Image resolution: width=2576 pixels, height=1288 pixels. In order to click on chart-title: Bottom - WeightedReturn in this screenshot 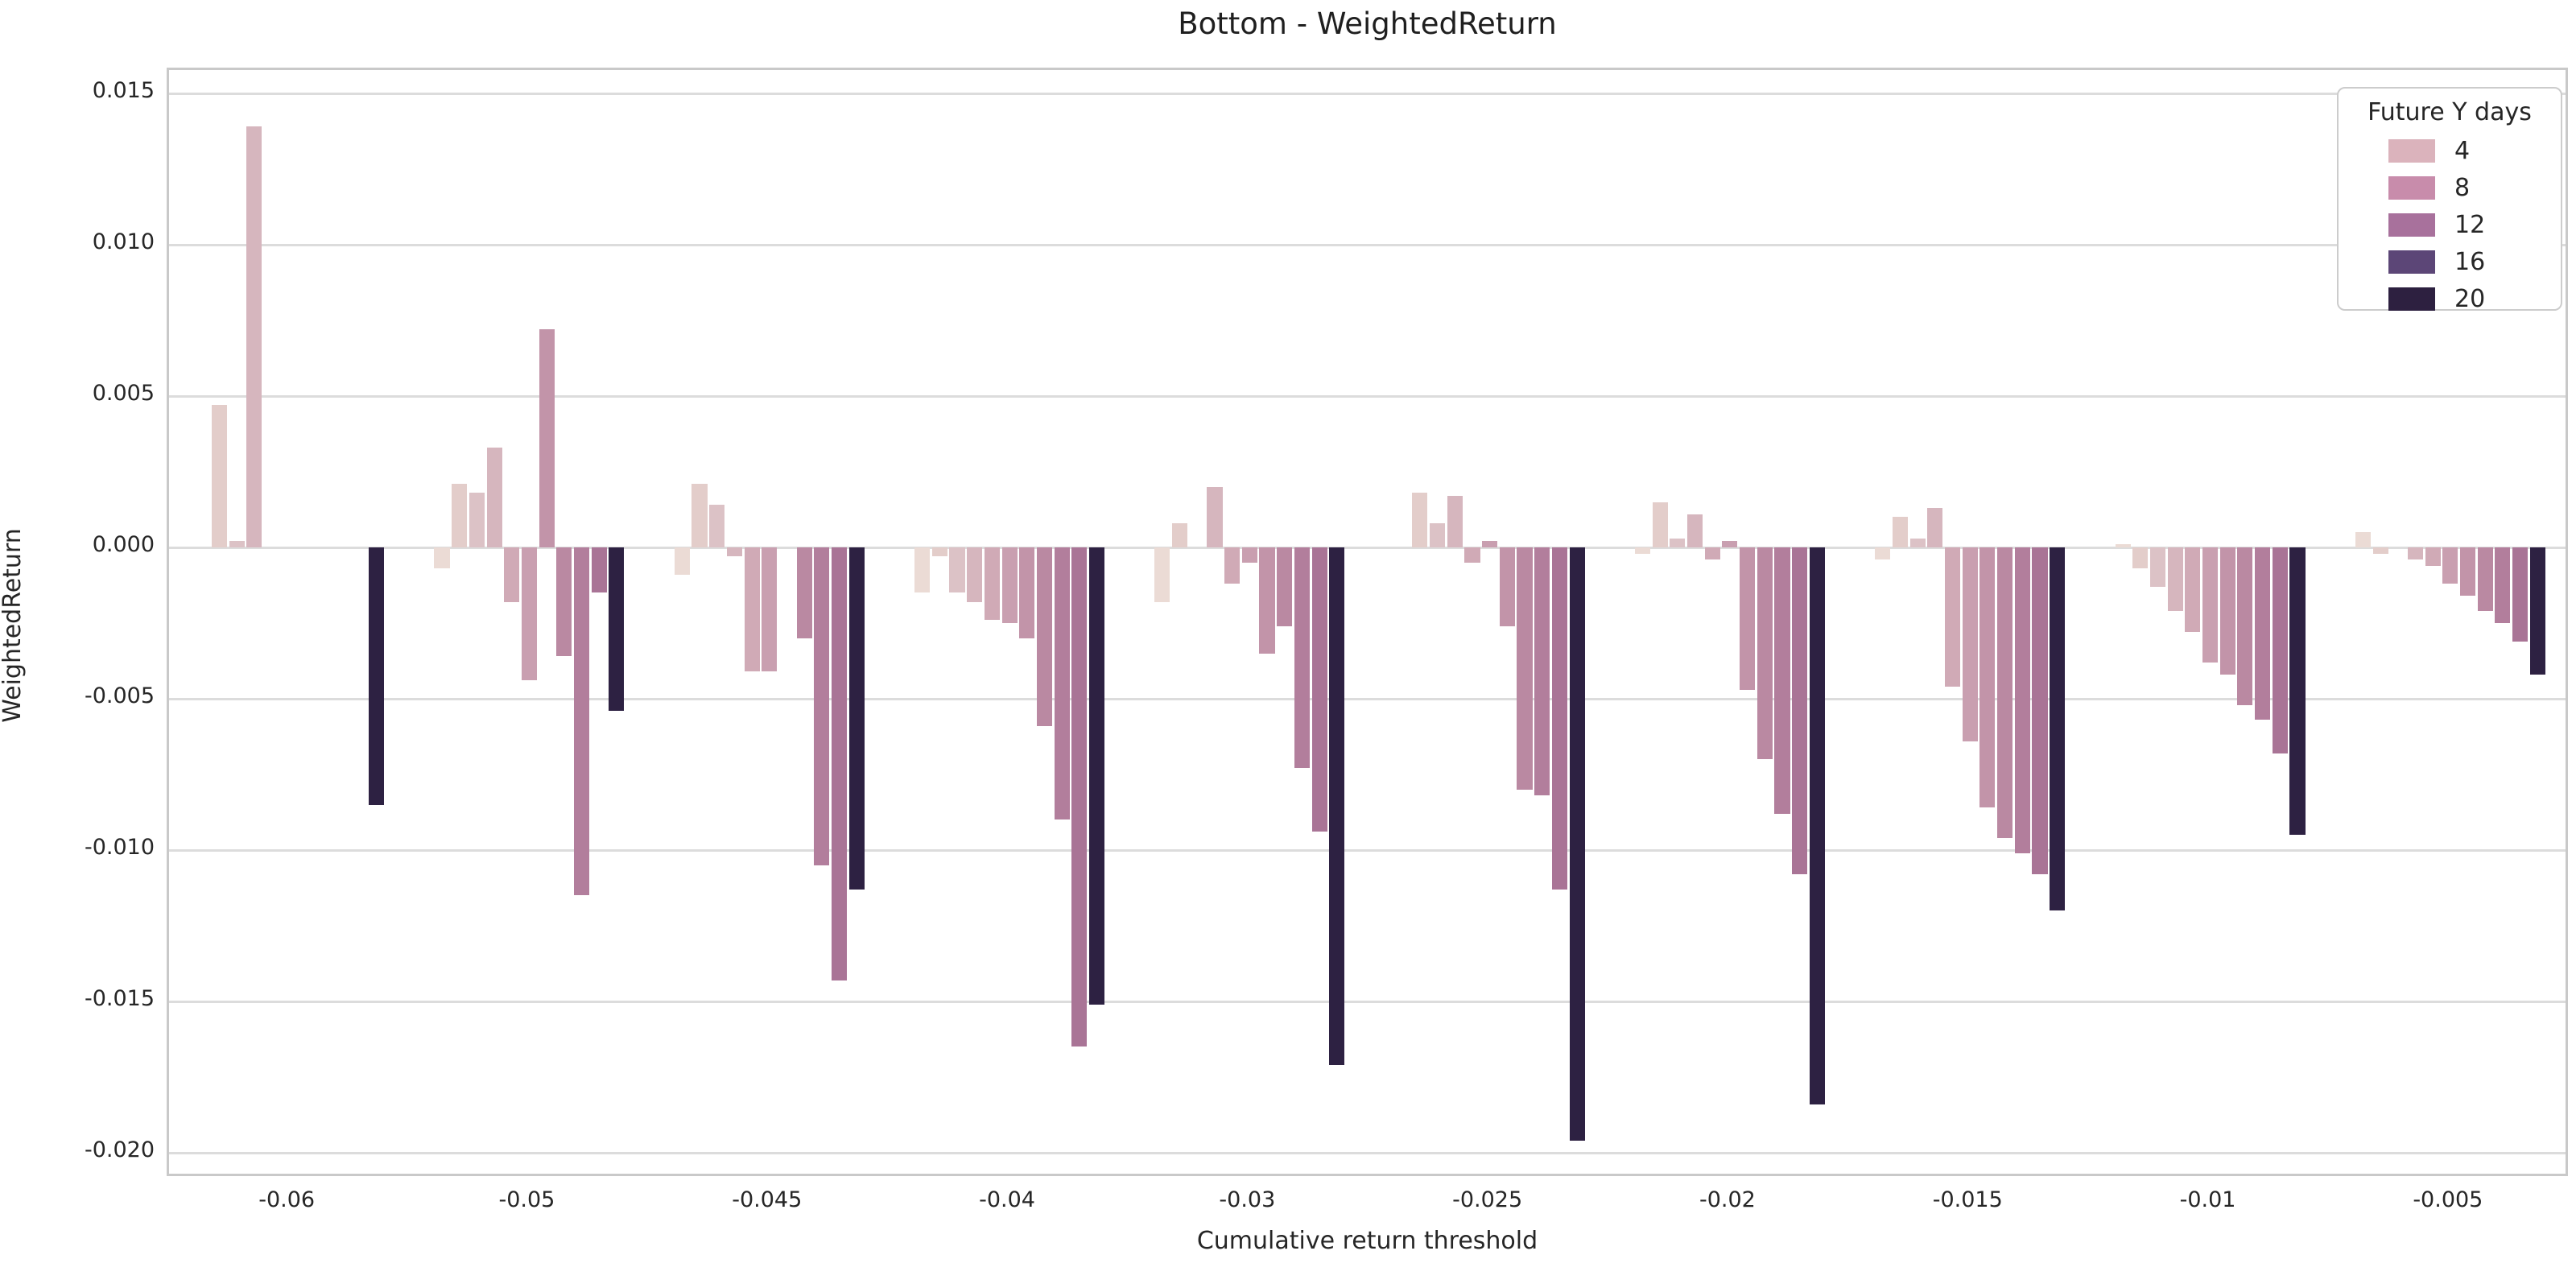, I will do `click(1367, 23)`.